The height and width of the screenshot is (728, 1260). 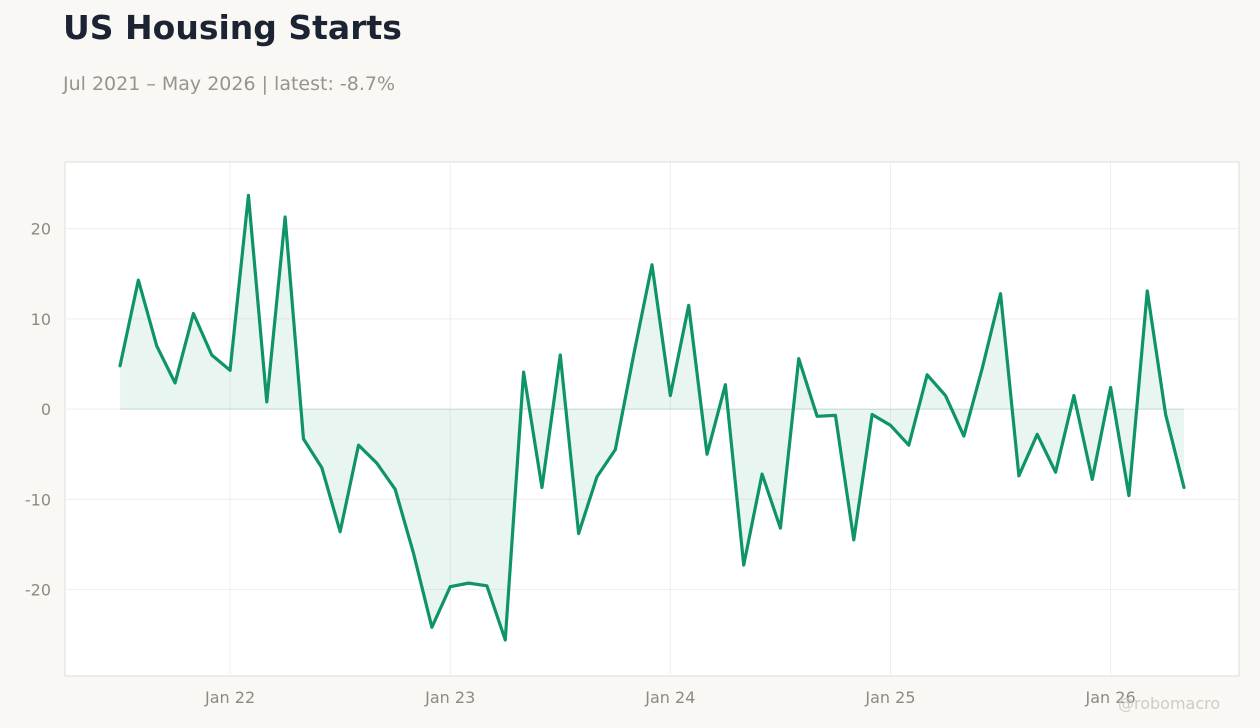 I want to click on x-tick-label: Jan 23, so click(x=449, y=697).